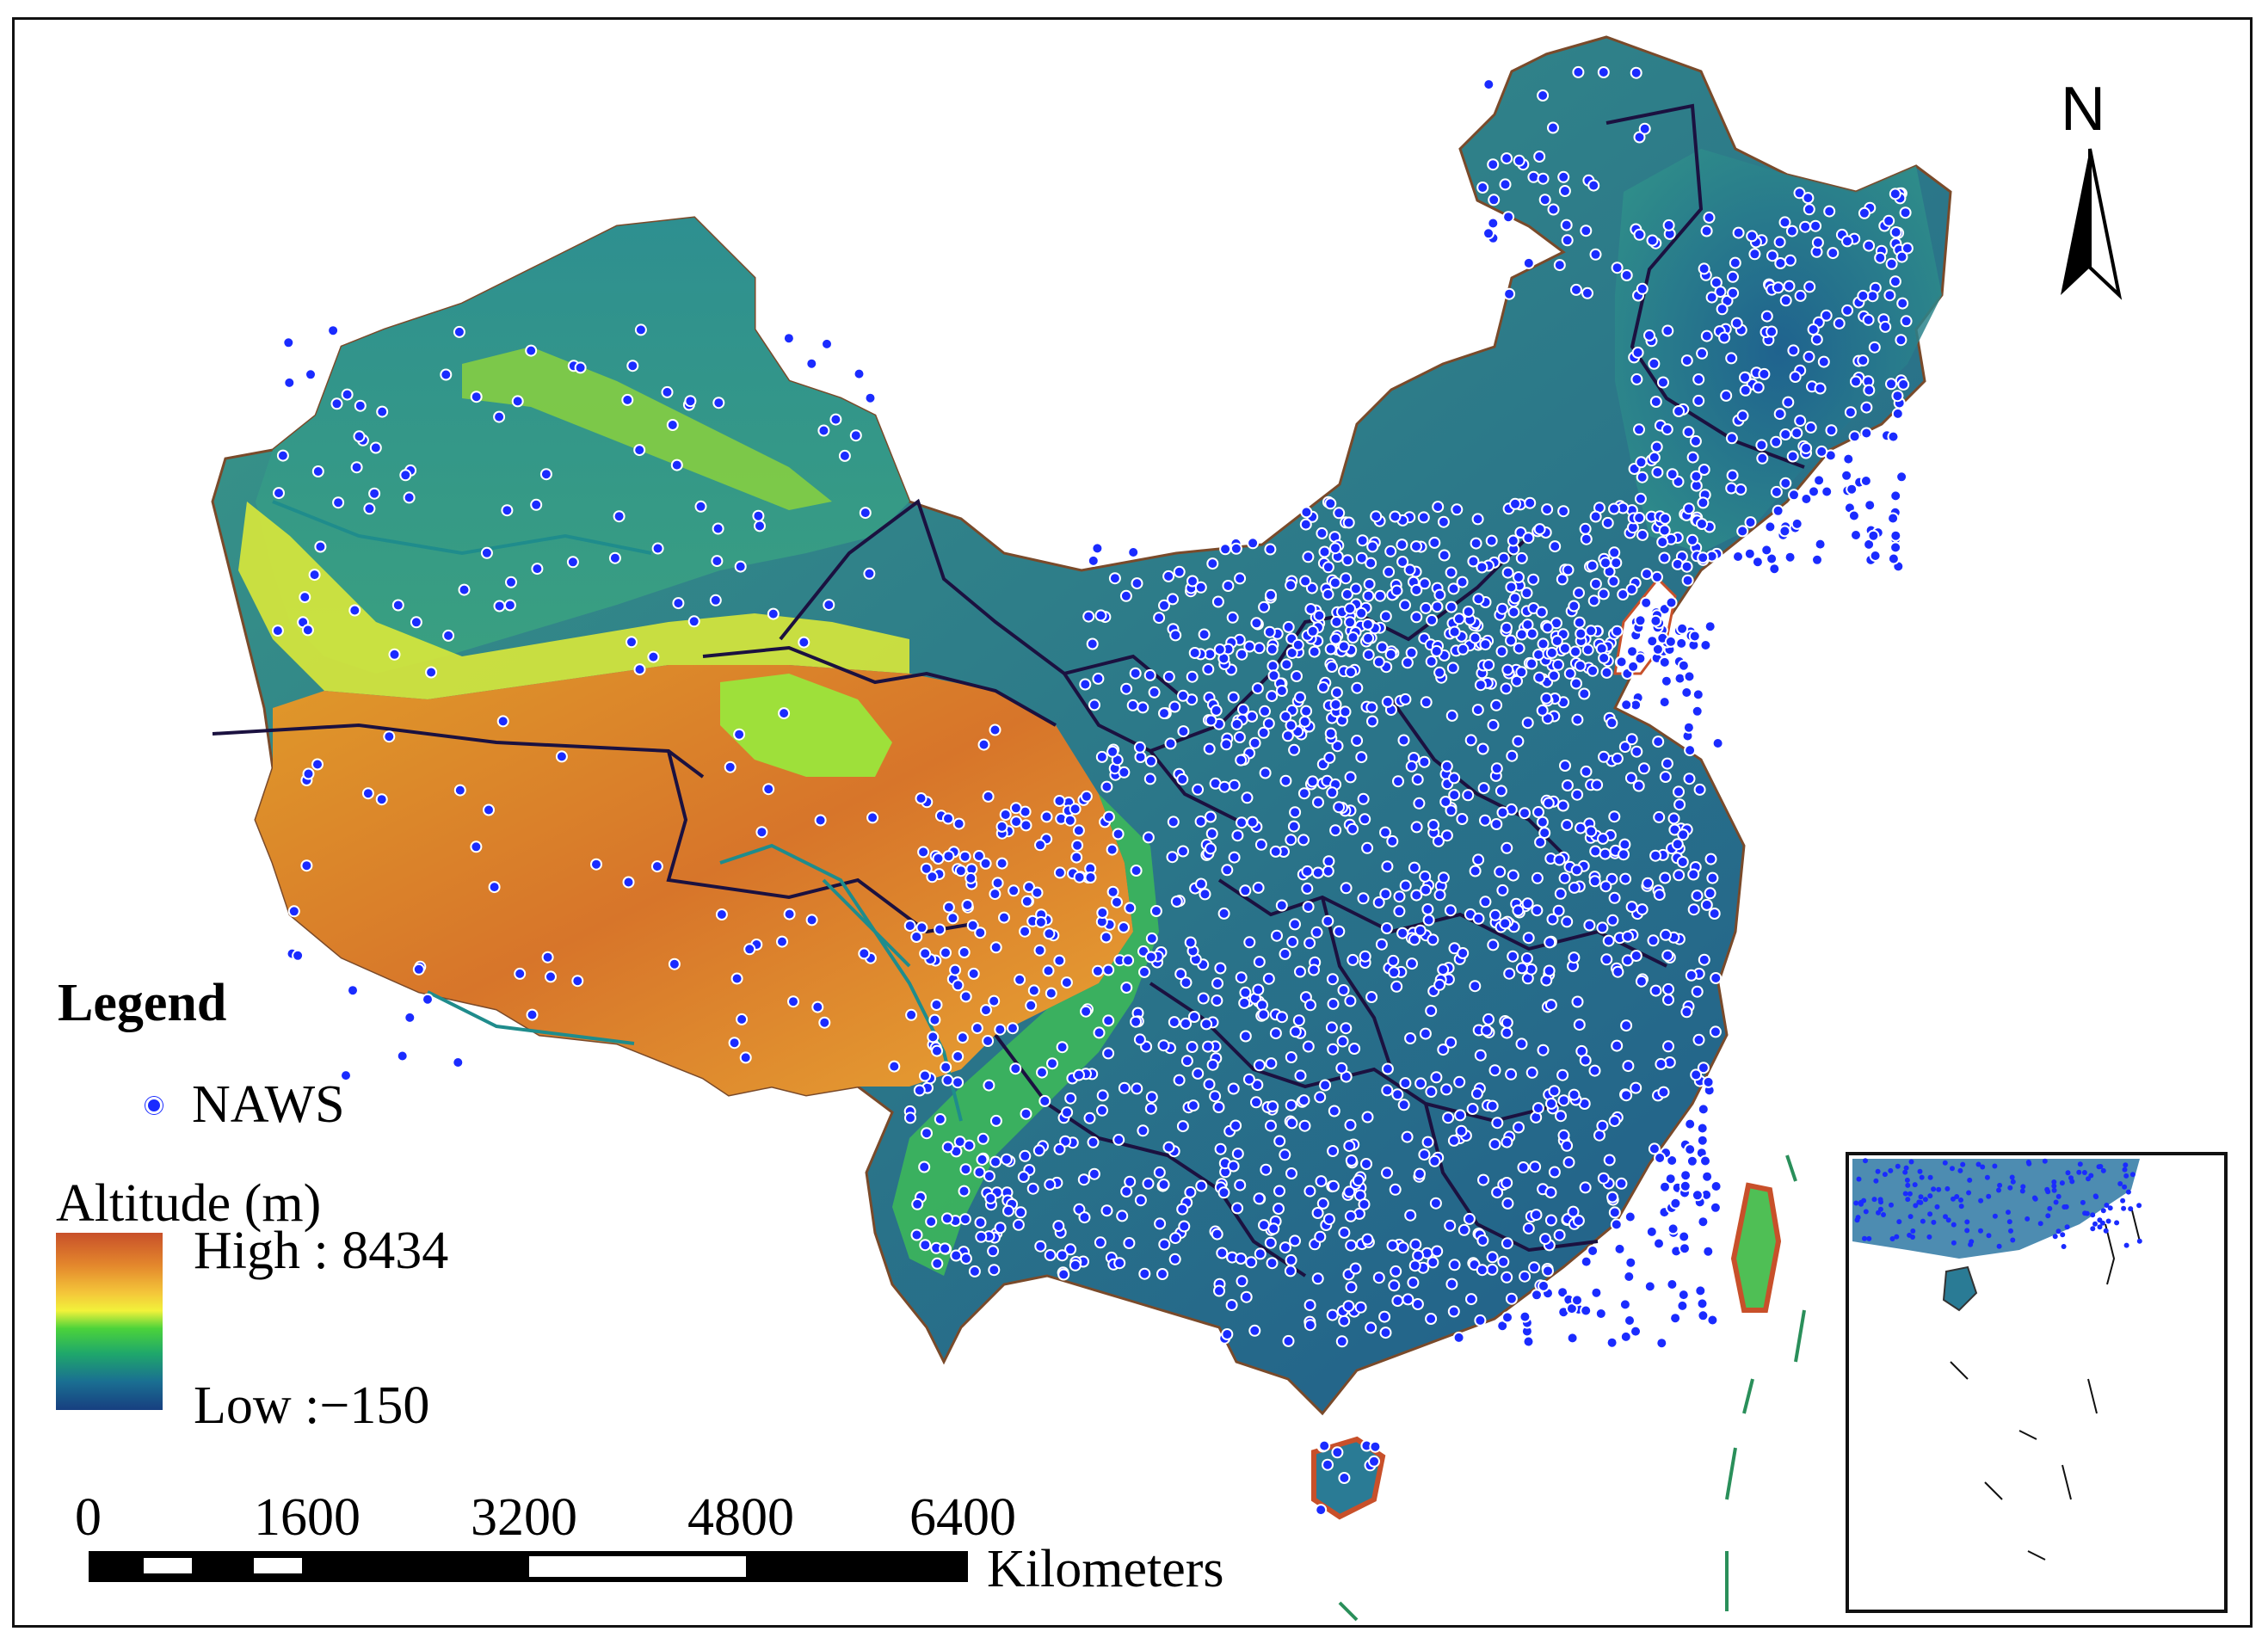 This screenshot has width=2268, height=1650. Describe the element at coordinates (1778, 351) in the screenshot. I see `northeast-region` at that location.